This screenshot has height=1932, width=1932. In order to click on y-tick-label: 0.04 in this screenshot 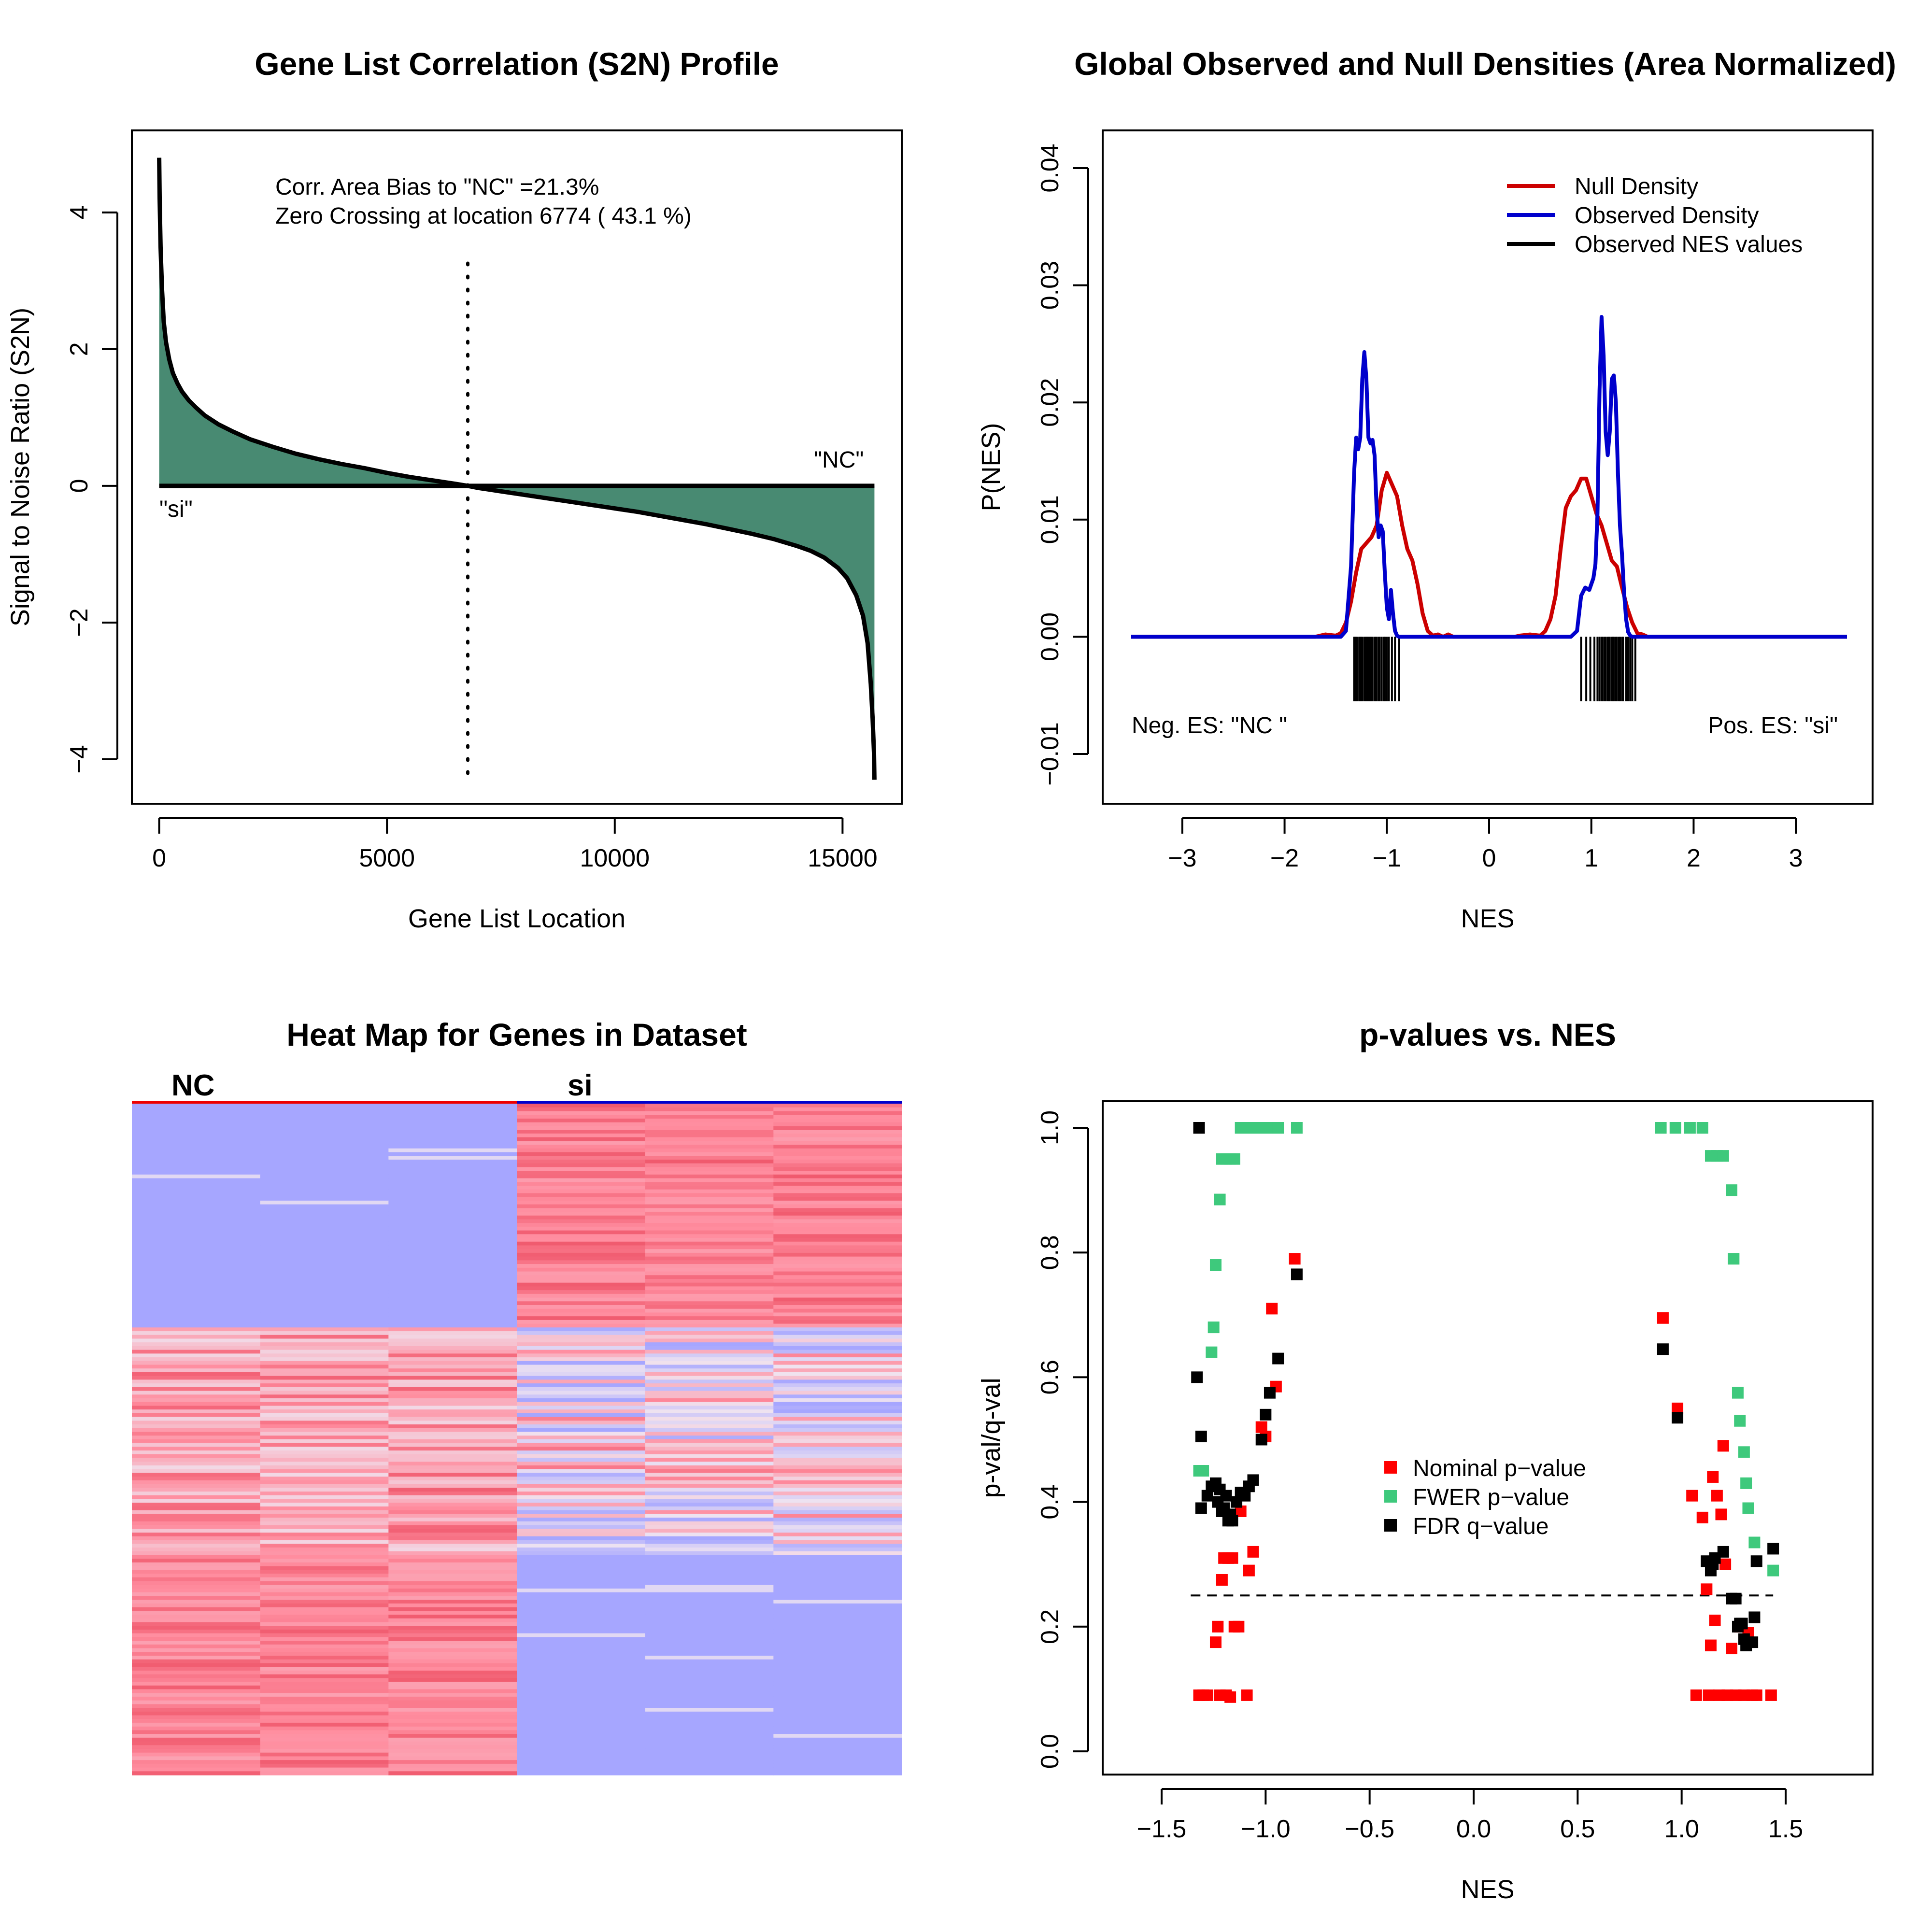, I will do `click(1050, 167)`.